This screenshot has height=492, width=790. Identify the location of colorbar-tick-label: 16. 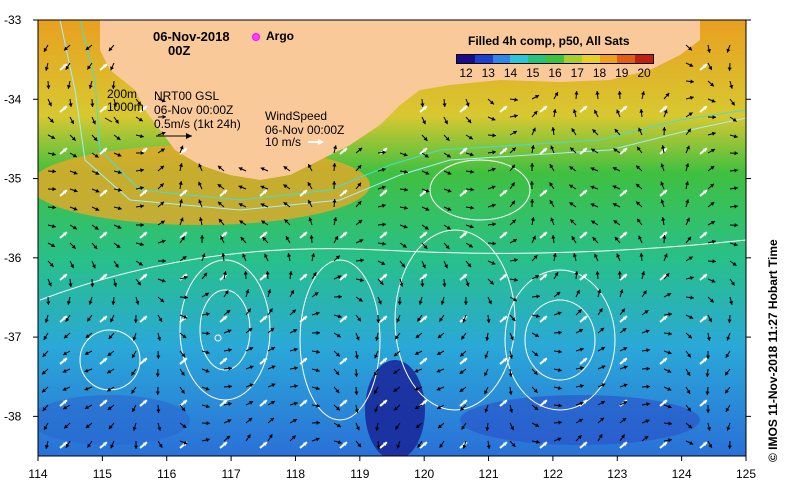
(555, 73).